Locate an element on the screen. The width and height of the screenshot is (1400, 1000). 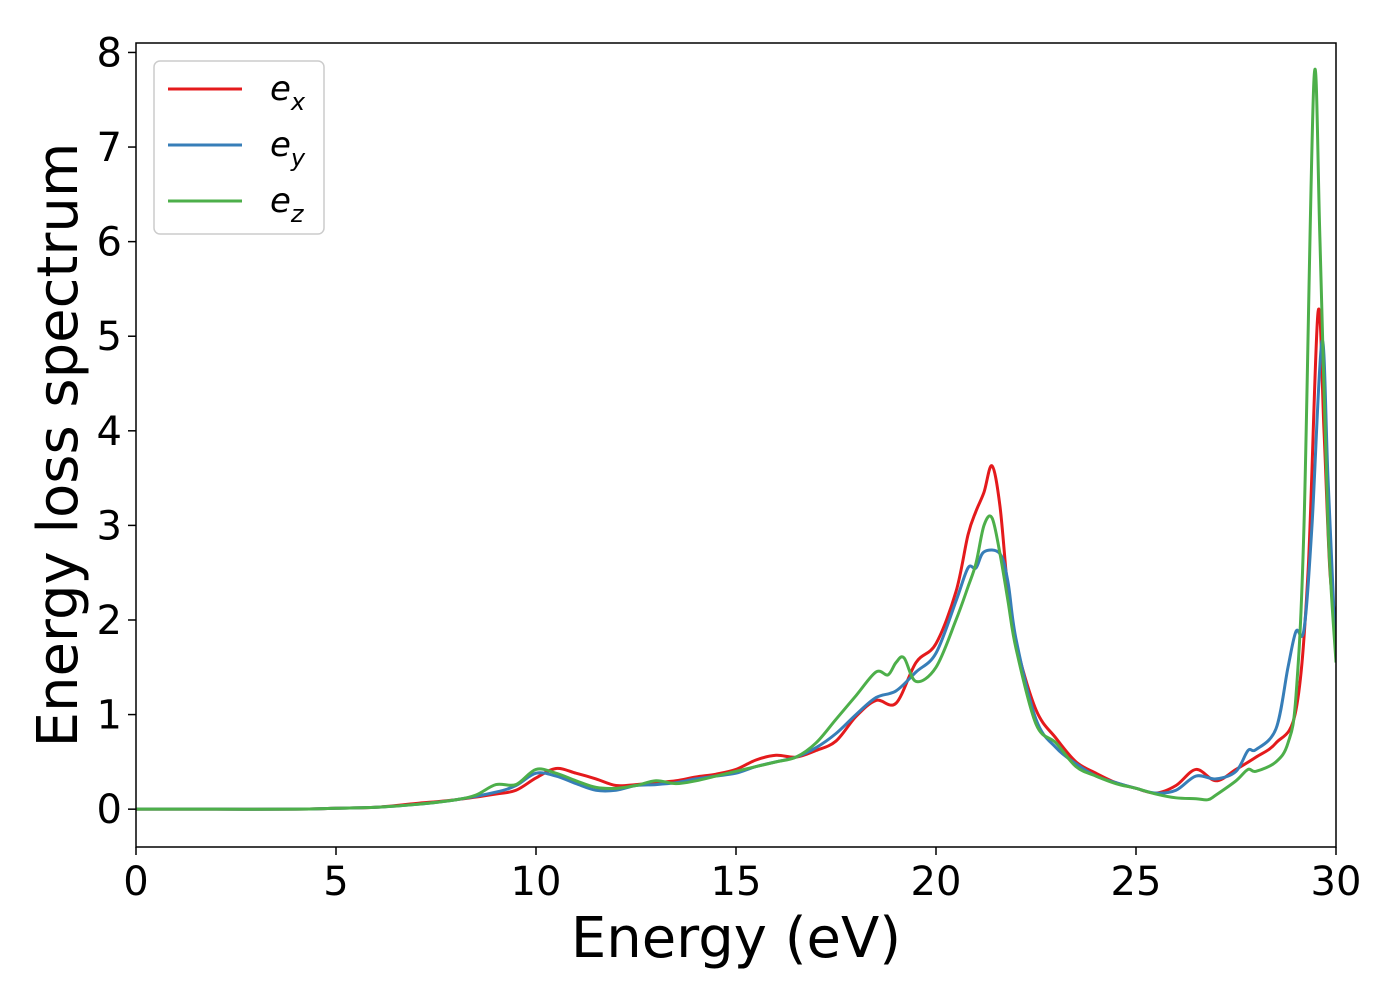
y-tick-label: 1 is located at coordinates (109, 716).